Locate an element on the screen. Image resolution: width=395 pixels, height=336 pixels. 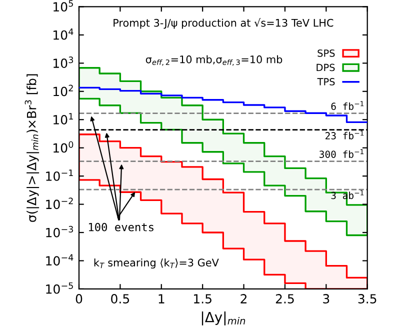
annotation: k$_{T}$ smearing ⟨k$_{T}$⟩=3 GeV is located at coordinates (156, 263).